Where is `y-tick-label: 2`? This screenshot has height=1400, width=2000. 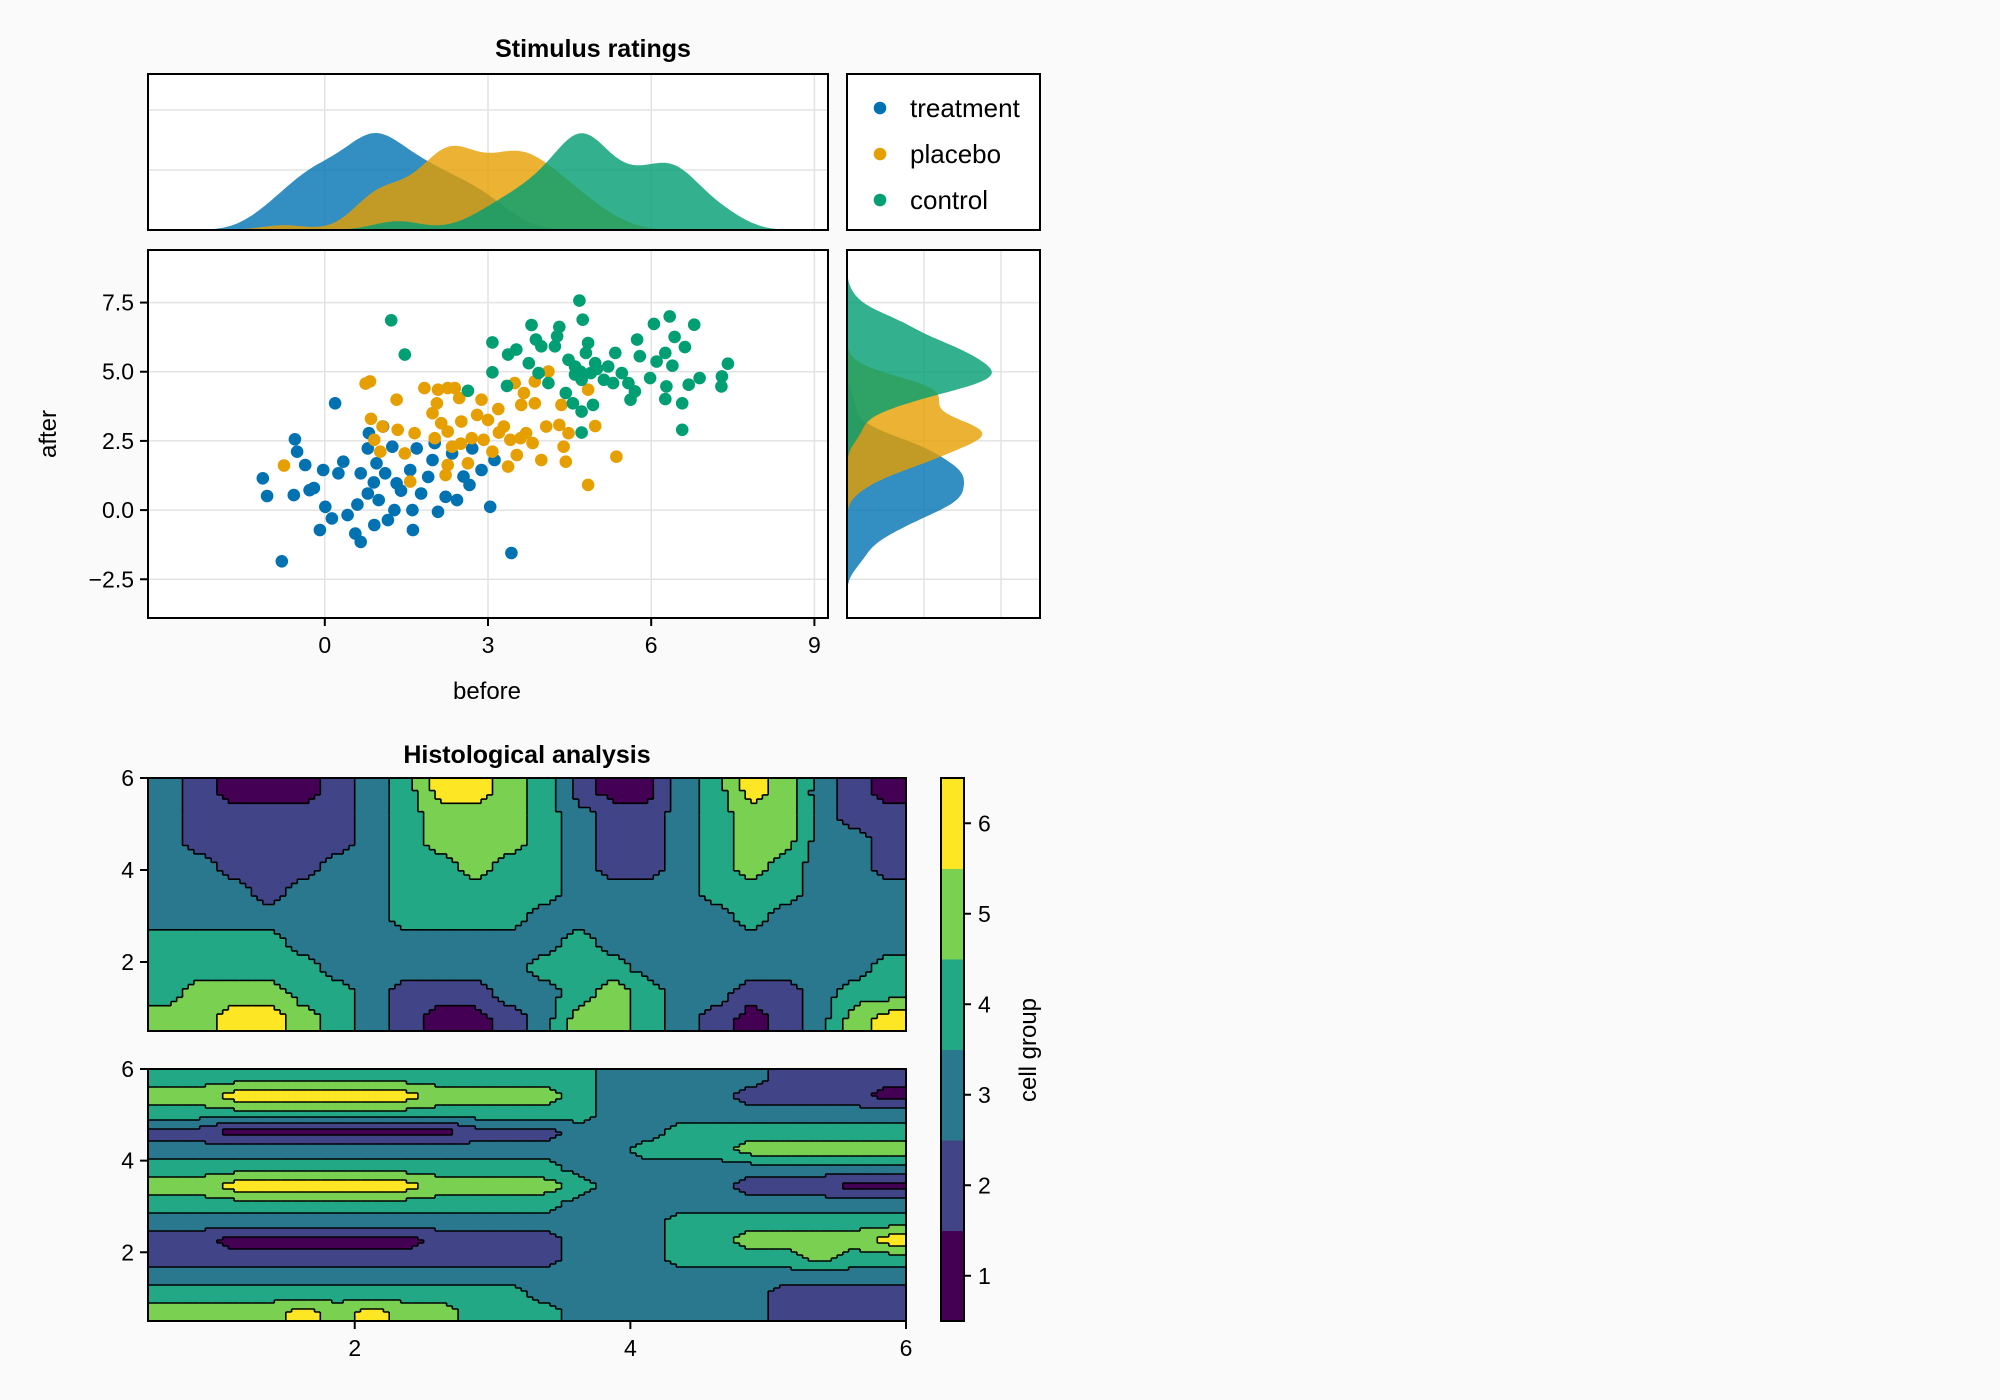 y-tick-label: 2 is located at coordinates (127, 962).